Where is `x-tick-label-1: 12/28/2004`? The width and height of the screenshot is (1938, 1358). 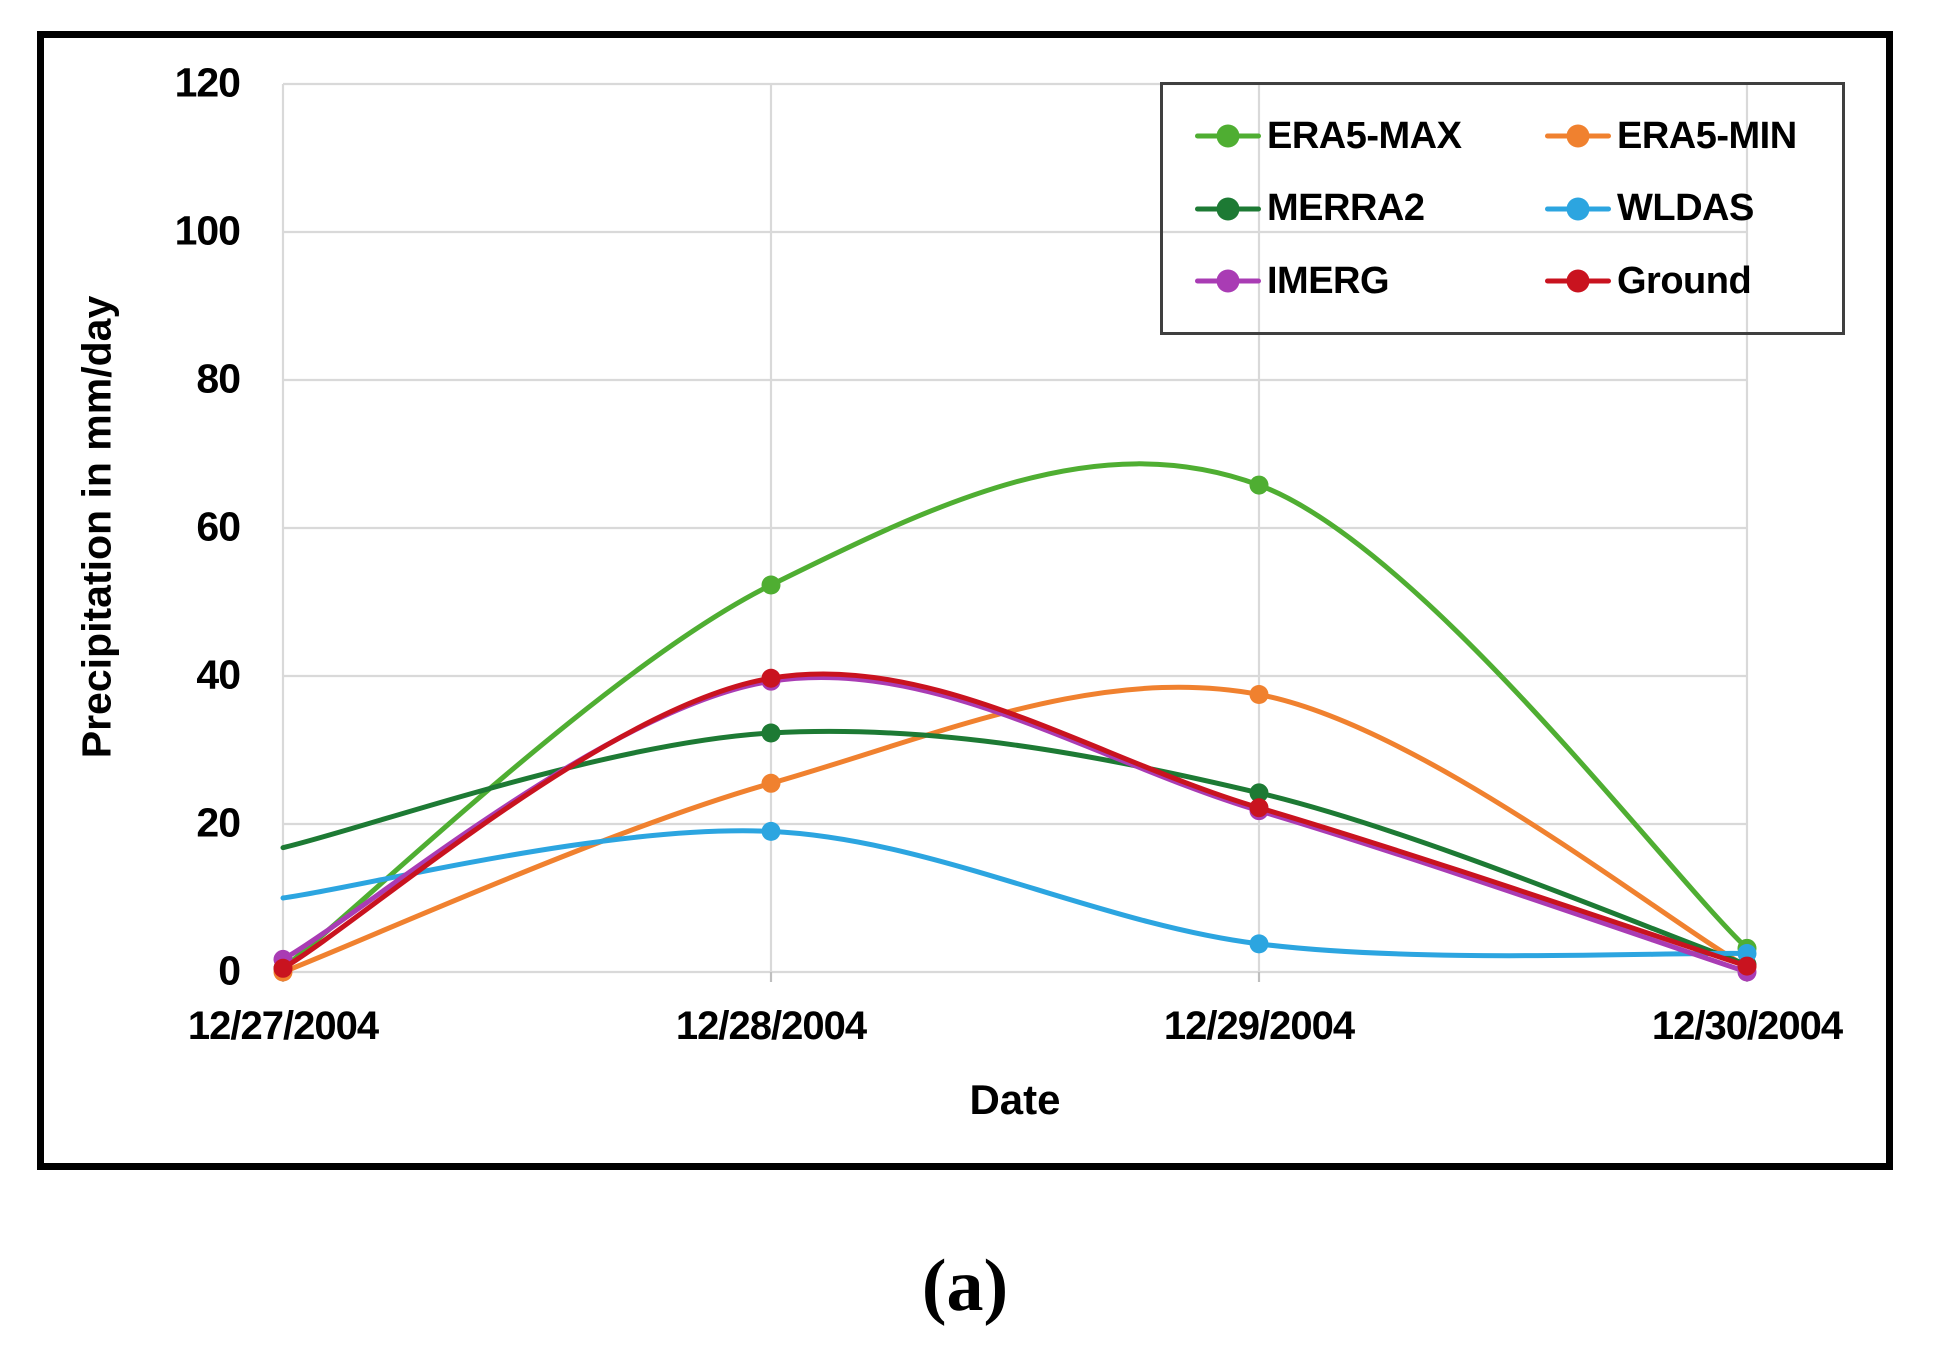 x-tick-label-1: 12/28/2004 is located at coordinates (771, 1026).